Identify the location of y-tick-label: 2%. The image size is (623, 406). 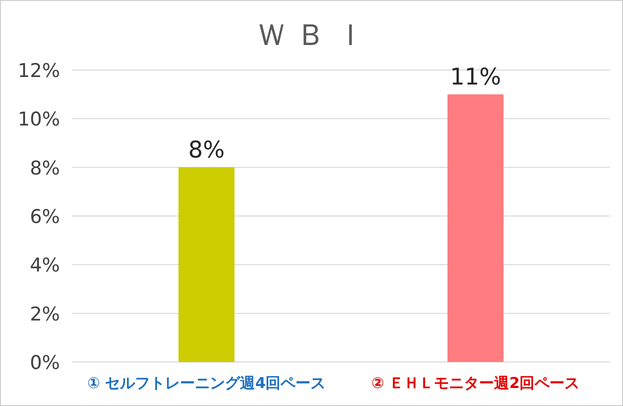
(45, 314).